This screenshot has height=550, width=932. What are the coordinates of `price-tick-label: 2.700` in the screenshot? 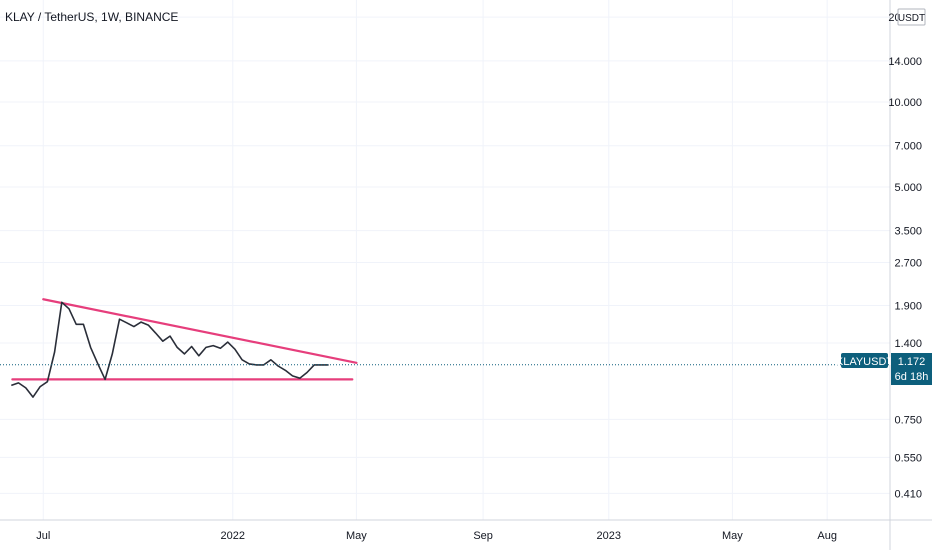 It's located at (908, 263).